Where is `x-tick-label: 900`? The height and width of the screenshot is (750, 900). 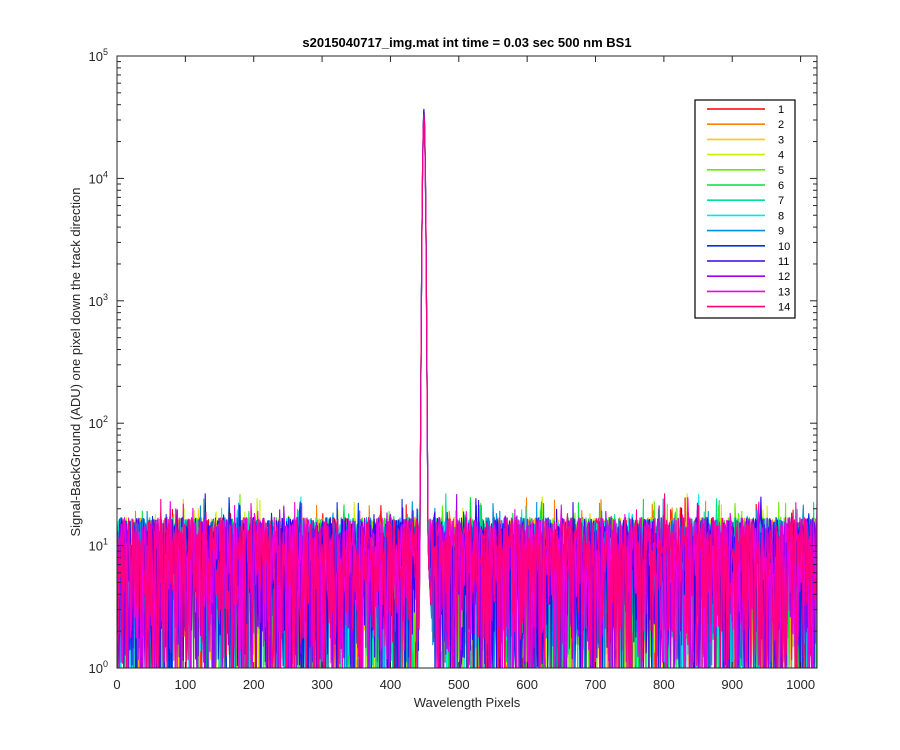
x-tick-label: 900 is located at coordinates (732, 684).